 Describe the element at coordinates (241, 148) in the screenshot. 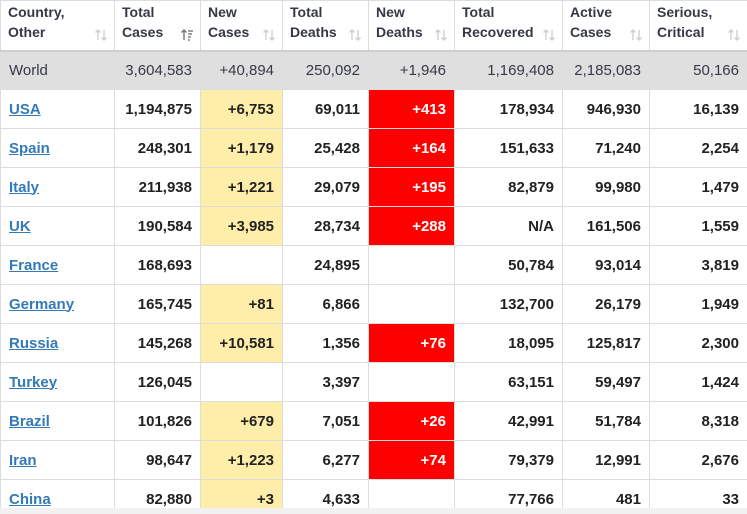

I see `new-cases-cell: +1,179` at that location.